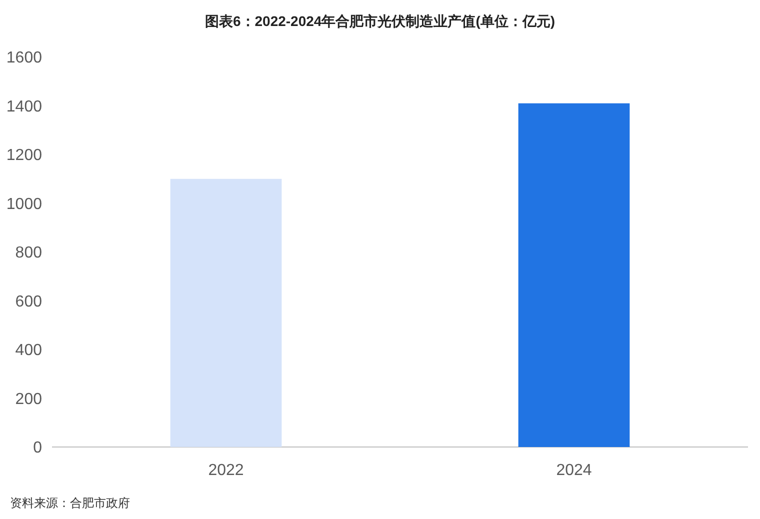 The width and height of the screenshot is (760, 519). What do you see at coordinates (37, 448) in the screenshot?
I see `y-tick-label: 0` at bounding box center [37, 448].